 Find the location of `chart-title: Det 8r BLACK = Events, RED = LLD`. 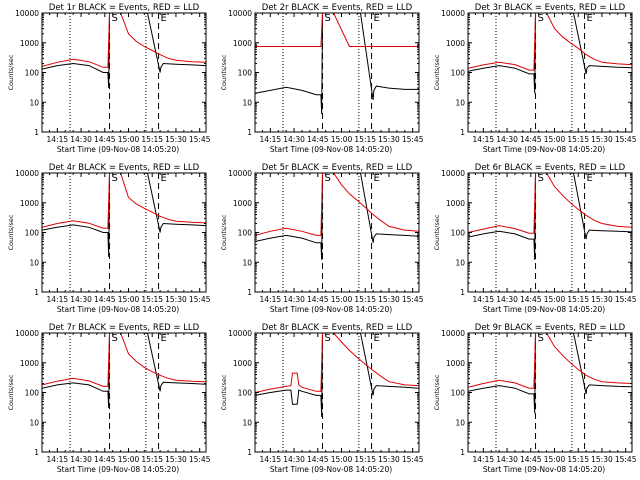

chart-title: Det 8r BLACK = Events, RED = LLD is located at coordinates (337, 328).